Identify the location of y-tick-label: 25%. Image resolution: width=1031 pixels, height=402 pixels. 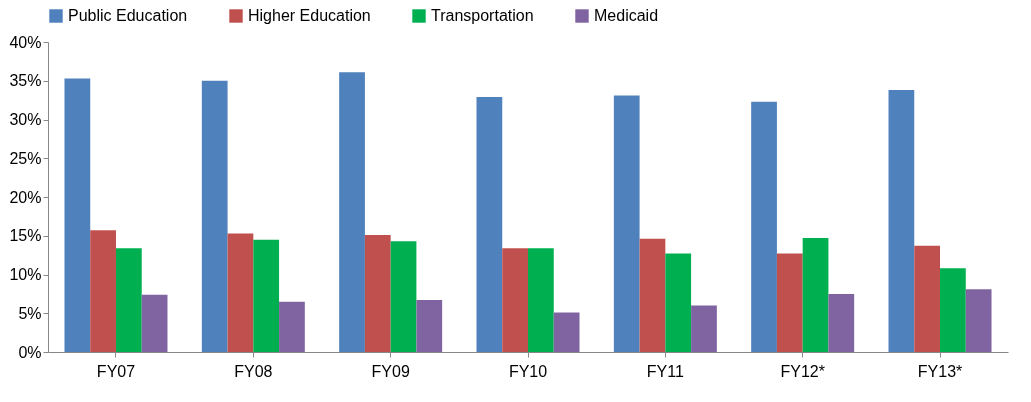
(25, 158).